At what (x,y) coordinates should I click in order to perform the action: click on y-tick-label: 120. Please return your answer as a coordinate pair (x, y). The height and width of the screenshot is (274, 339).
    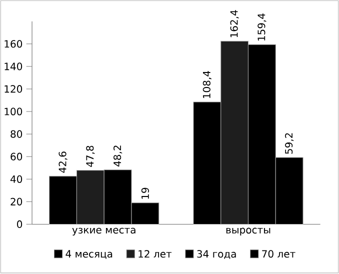
    Looking at the image, I should click on (13, 89).